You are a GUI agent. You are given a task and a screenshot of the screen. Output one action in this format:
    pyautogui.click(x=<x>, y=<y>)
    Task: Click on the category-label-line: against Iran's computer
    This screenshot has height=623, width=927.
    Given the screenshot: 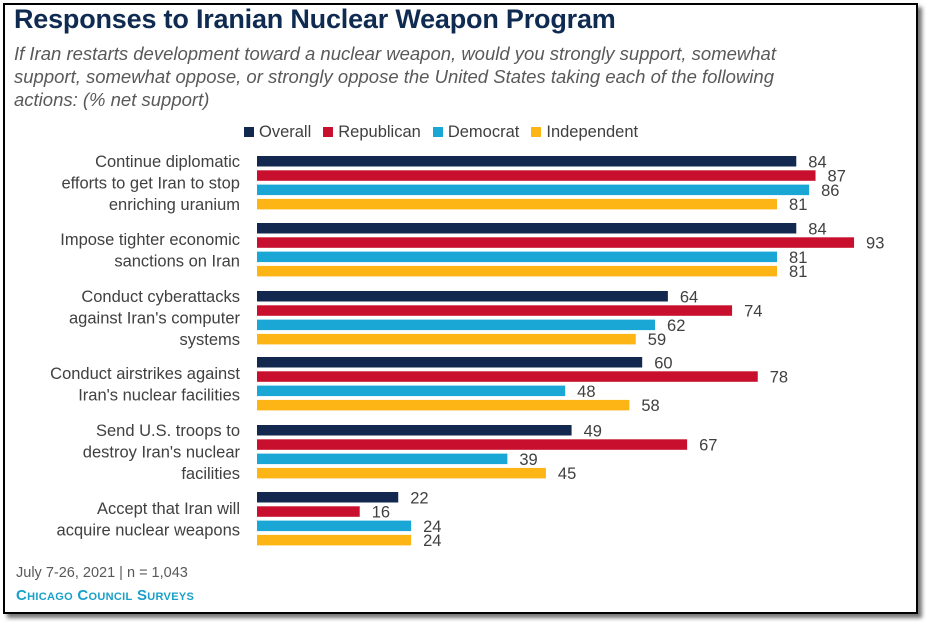 What is the action you would take?
    pyautogui.click(x=154, y=319)
    